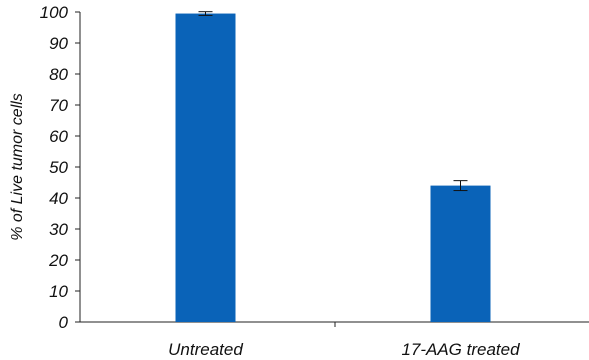 This screenshot has width=589, height=360. Describe the element at coordinates (58, 43) in the screenshot. I see `y-tick-label: 90` at that location.